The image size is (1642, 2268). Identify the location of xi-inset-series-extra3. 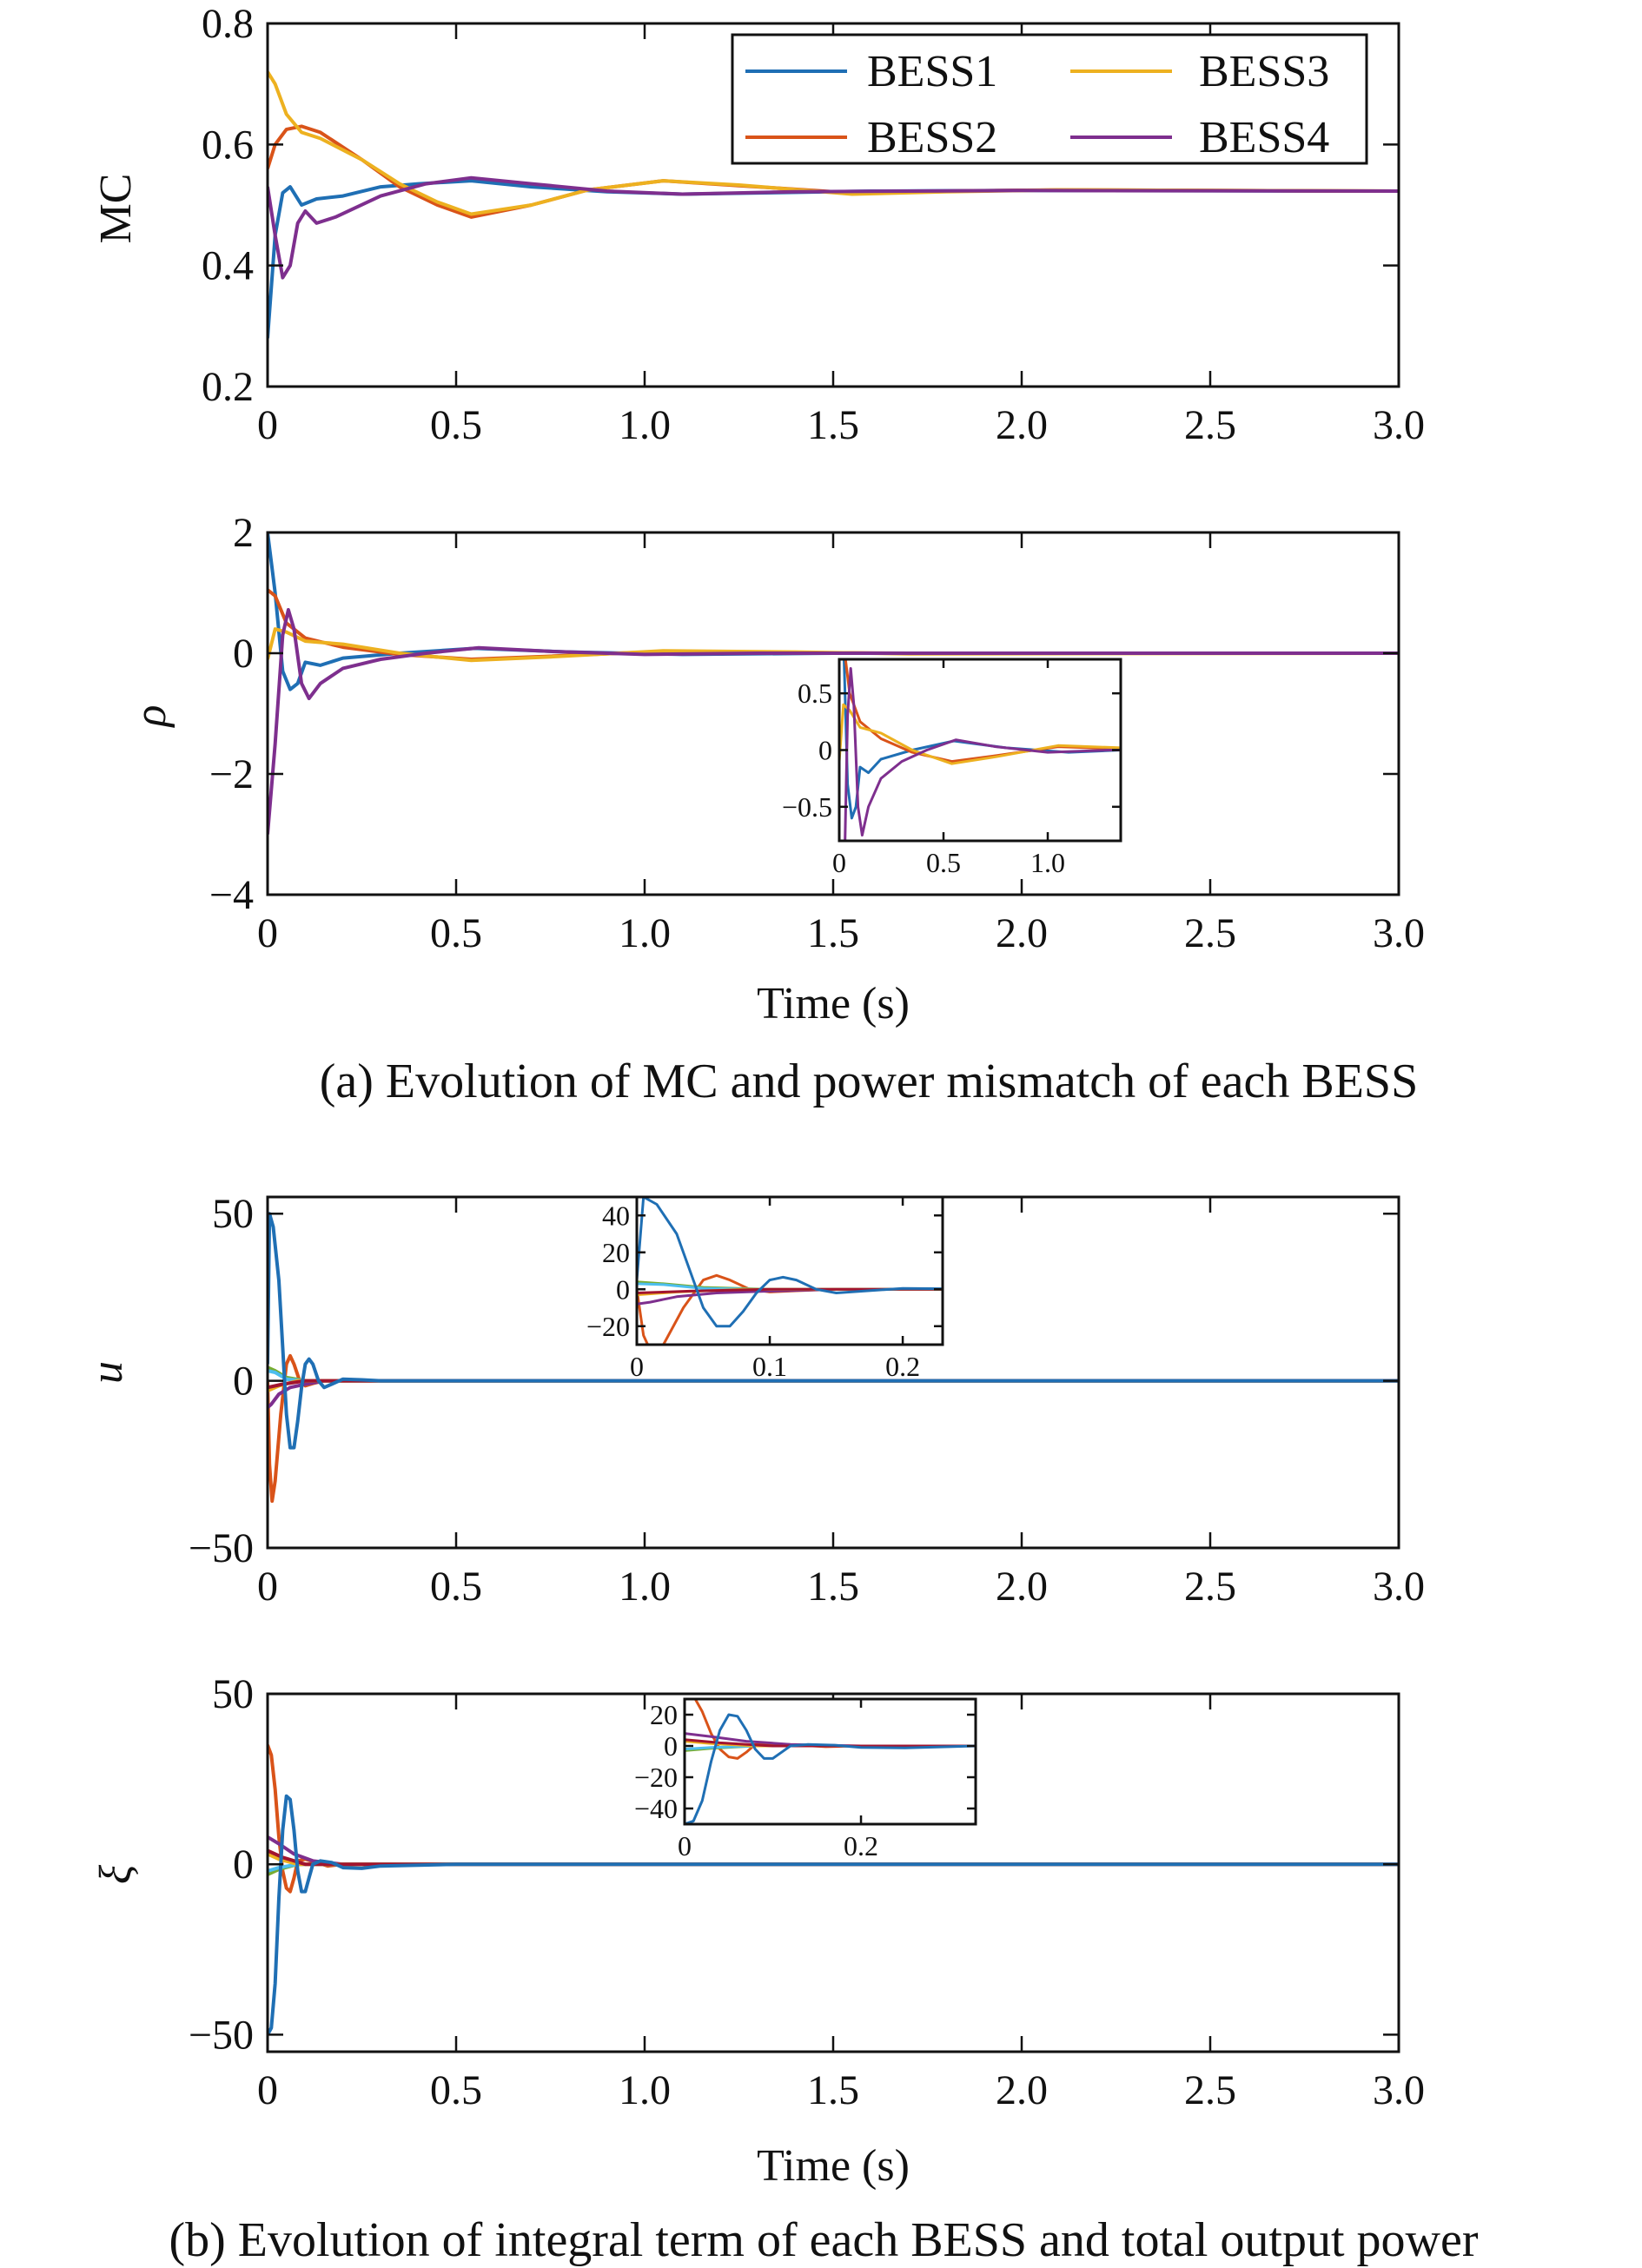
(830, 1743).